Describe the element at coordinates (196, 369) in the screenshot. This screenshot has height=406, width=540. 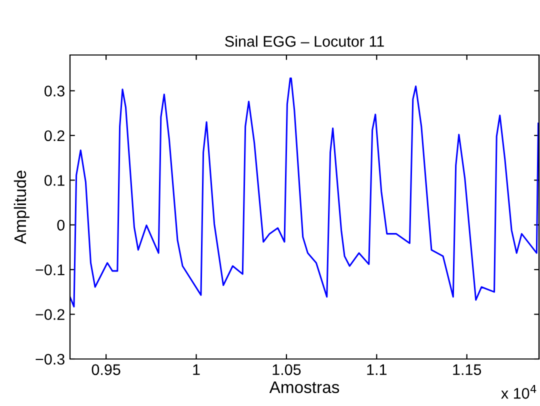
I see `x-tick-label: 1` at that location.